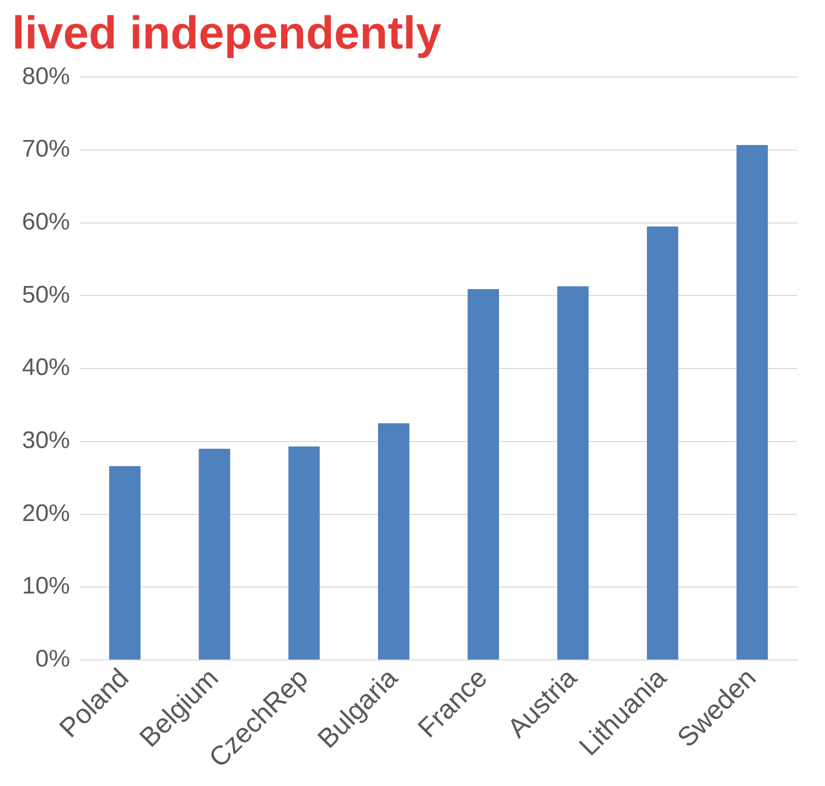 The height and width of the screenshot is (786, 825). I want to click on y-tick-label: 50%, so click(46, 294).